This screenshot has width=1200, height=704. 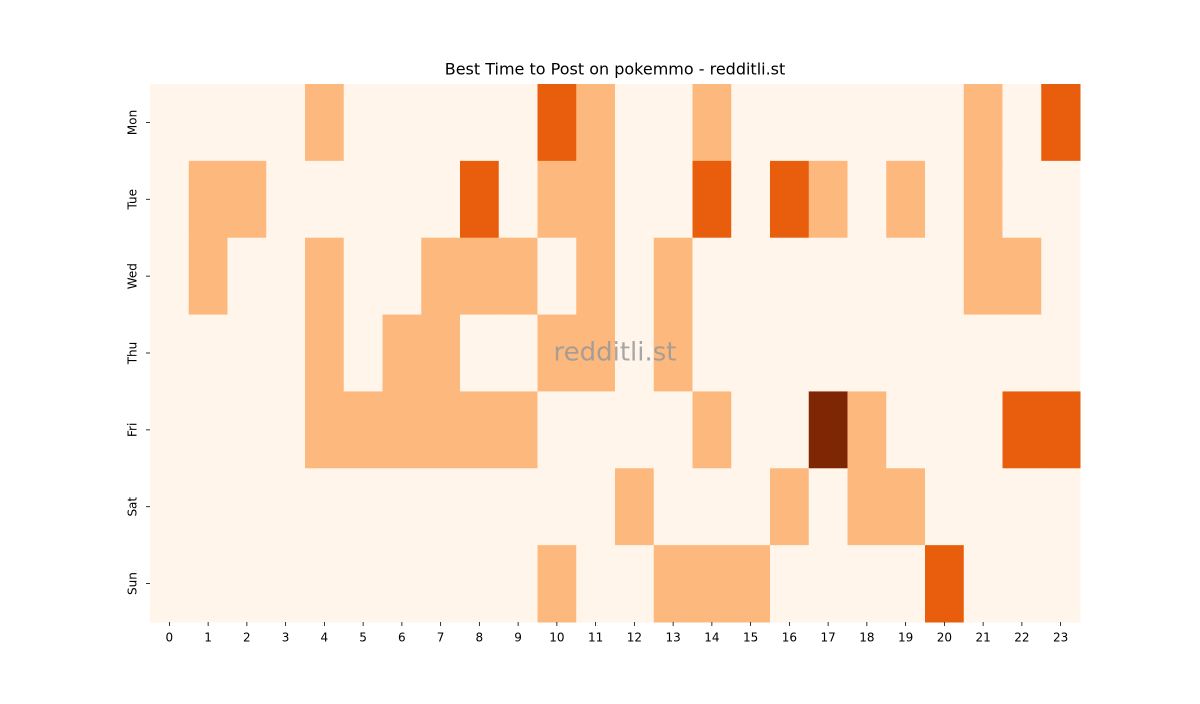 What do you see at coordinates (789, 638) in the screenshot?
I see `x-tick-label: 16` at bounding box center [789, 638].